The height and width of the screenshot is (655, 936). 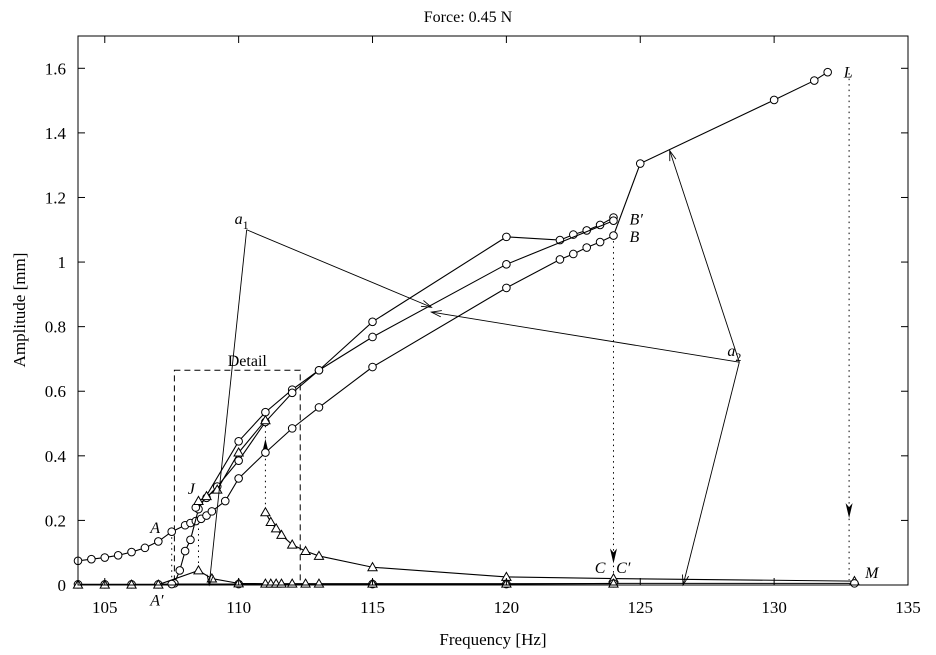 I want to click on point-annotation: C′, so click(x=623, y=568).